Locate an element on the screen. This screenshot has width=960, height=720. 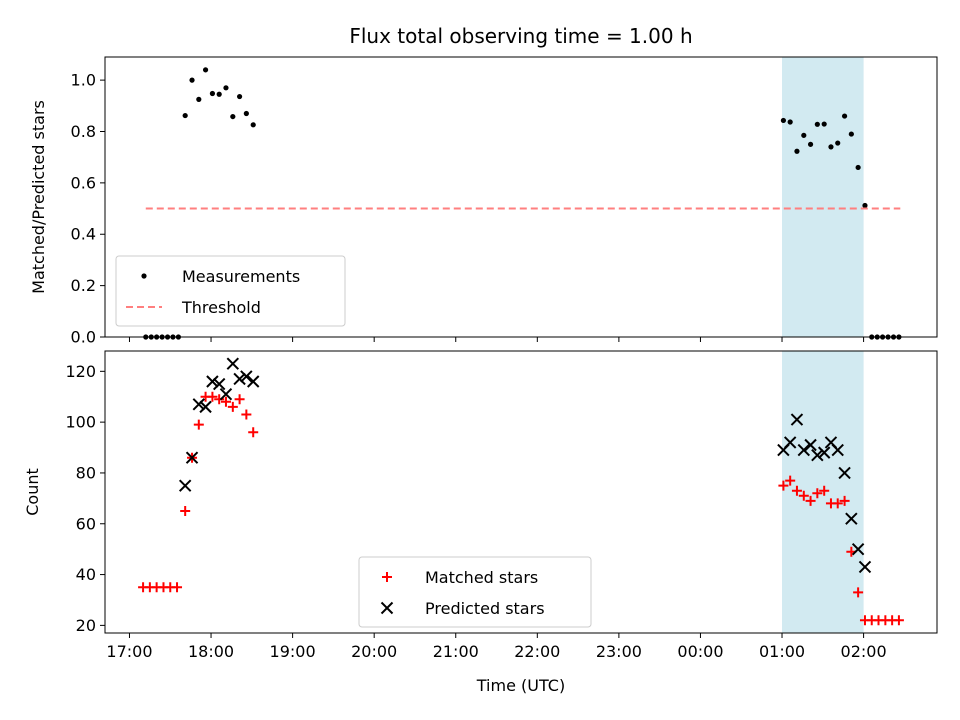
x-tick-label: 21:00 is located at coordinates (456, 651).